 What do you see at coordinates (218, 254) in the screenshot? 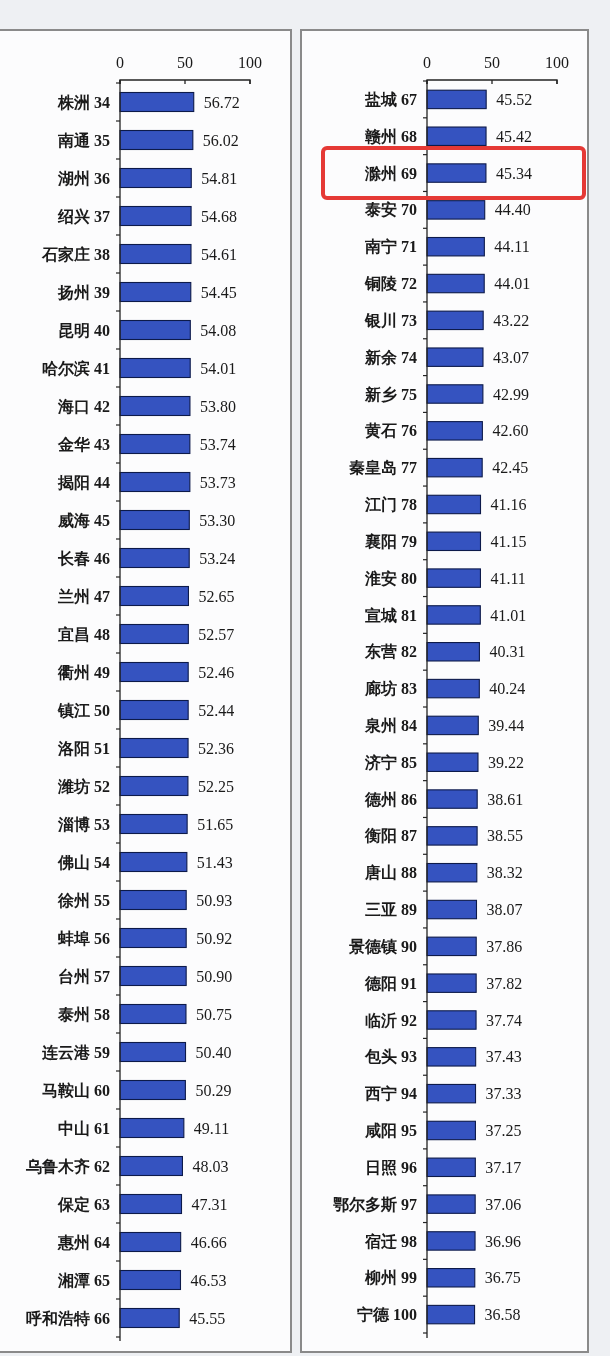
I see `data-label: 54.61` at bounding box center [218, 254].